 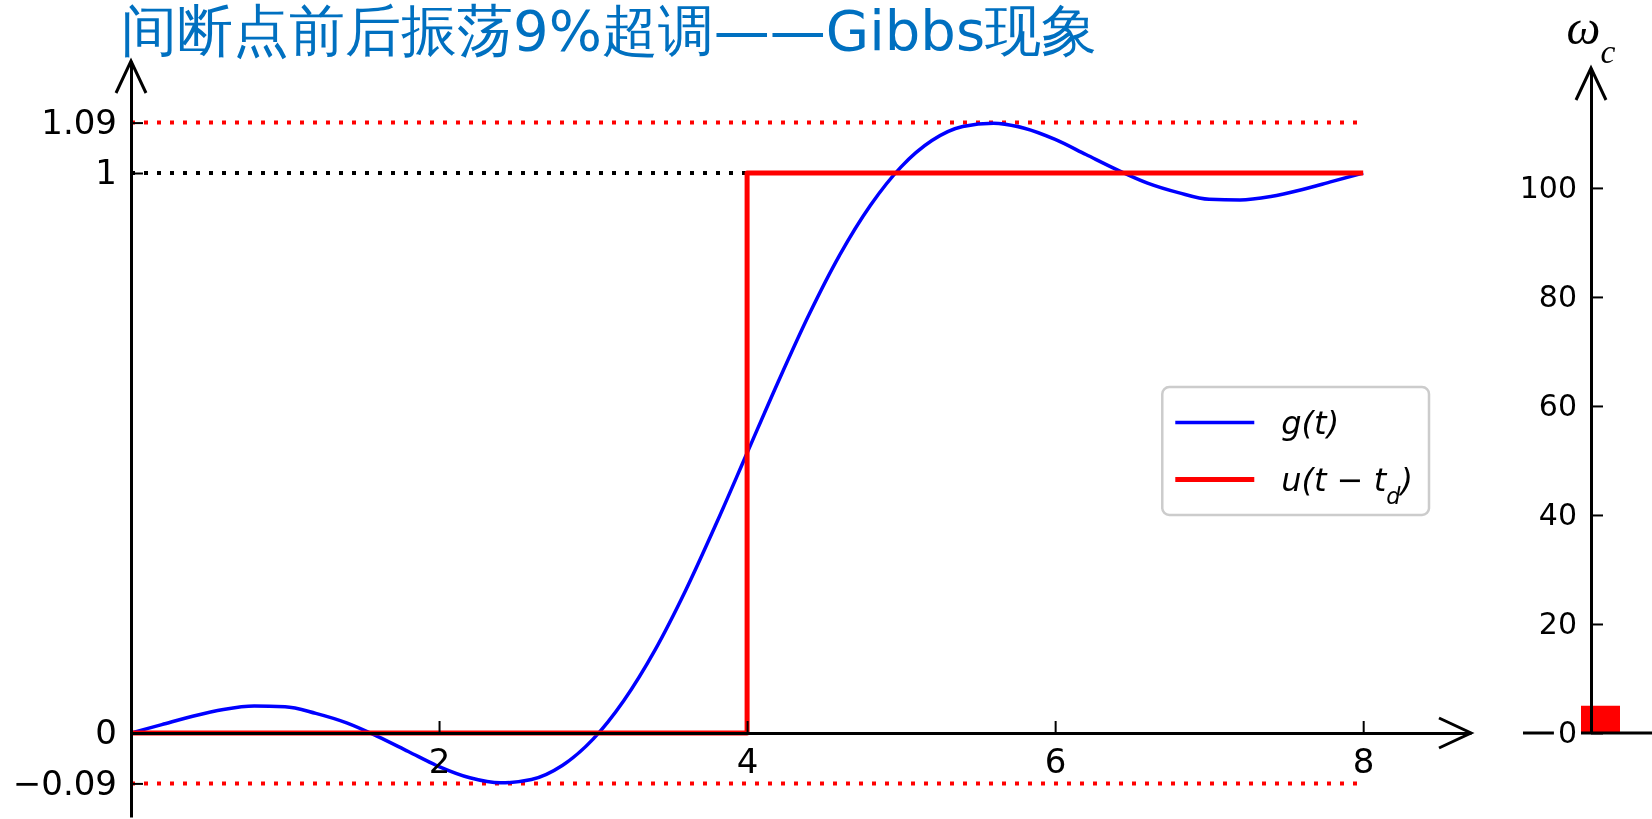 I want to click on y-axis-title: ω$_{c}$, so click(x=1591, y=35).